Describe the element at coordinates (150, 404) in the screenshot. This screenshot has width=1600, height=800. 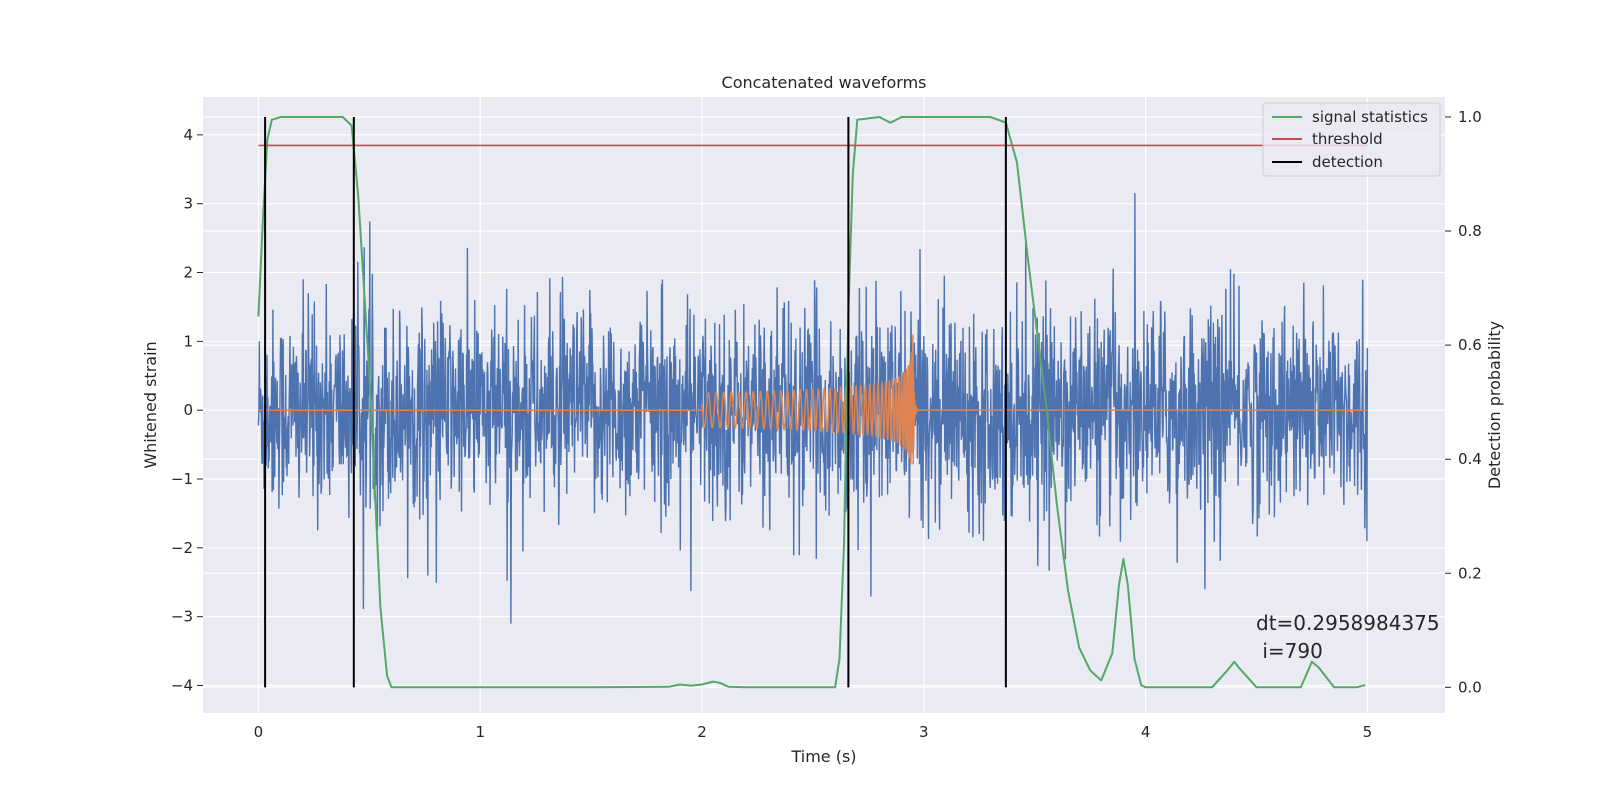
I see `y-axis-title: Whitened strain` at that location.